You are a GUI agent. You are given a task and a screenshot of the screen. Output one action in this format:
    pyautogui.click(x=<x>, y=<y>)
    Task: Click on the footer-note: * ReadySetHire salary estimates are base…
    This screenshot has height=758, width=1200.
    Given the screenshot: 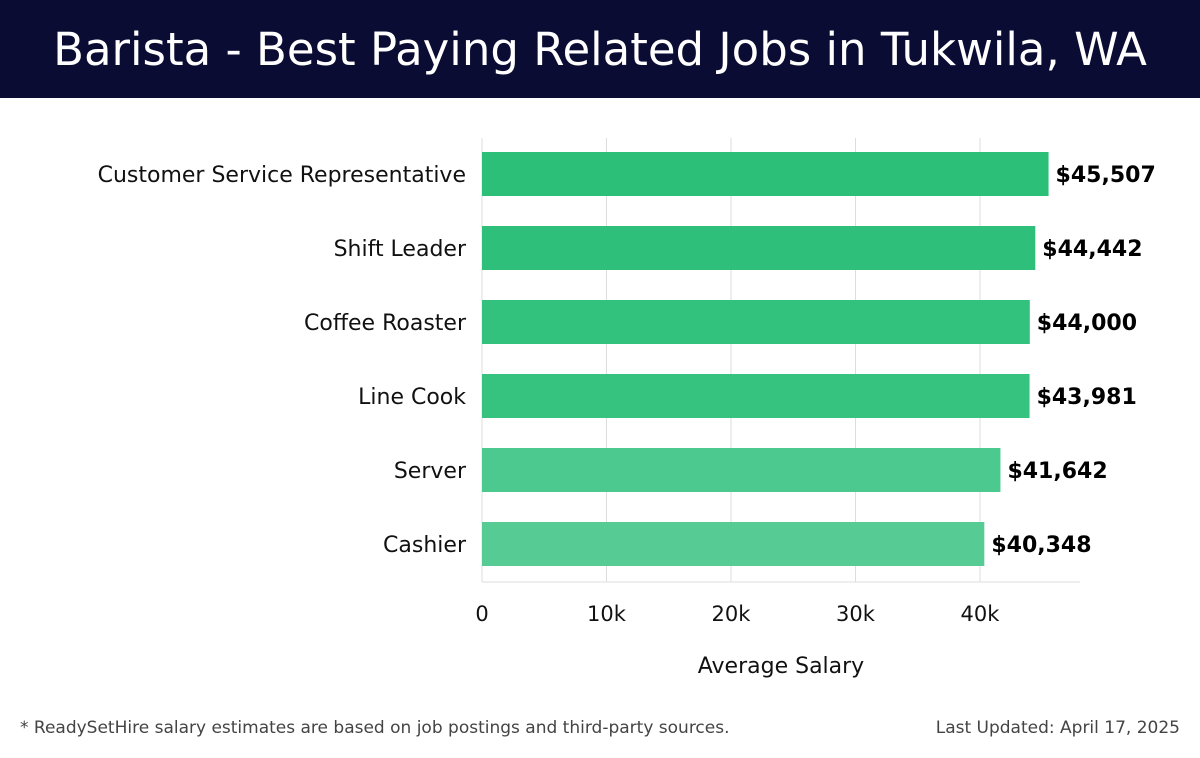 What is the action you would take?
    pyautogui.click(x=375, y=728)
    